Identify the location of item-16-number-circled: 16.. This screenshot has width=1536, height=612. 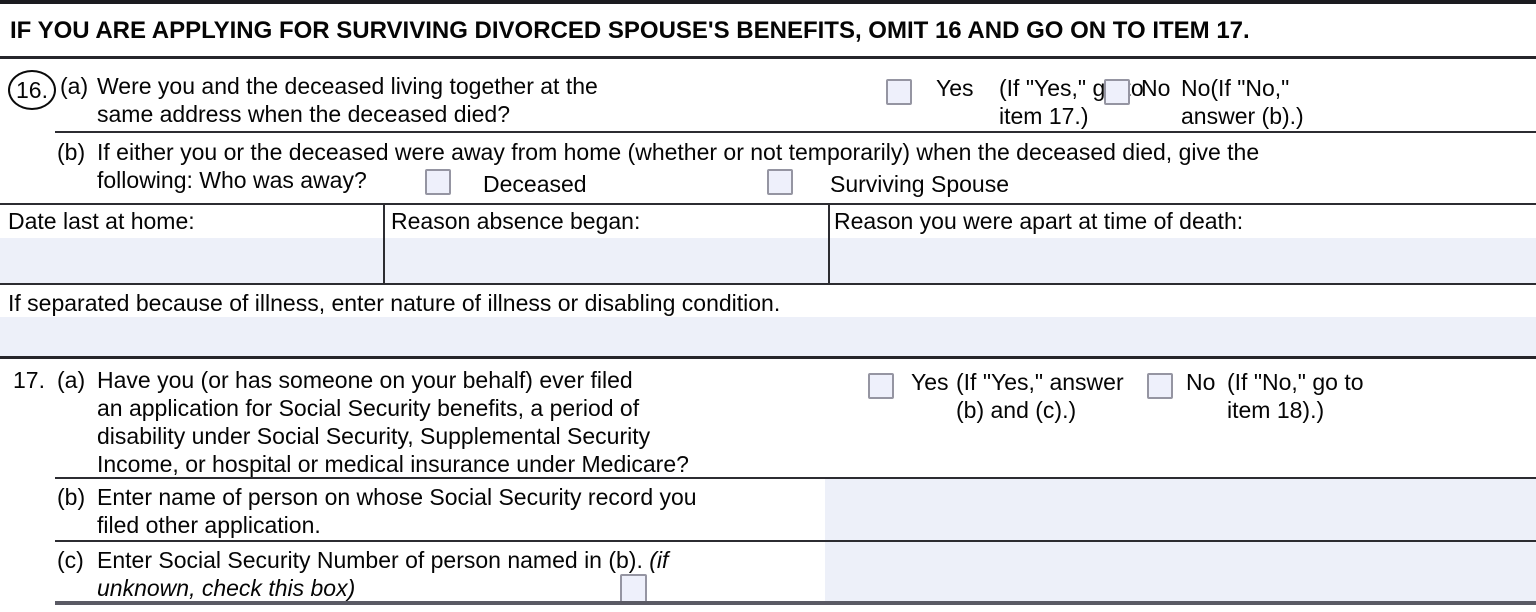
(32, 90).